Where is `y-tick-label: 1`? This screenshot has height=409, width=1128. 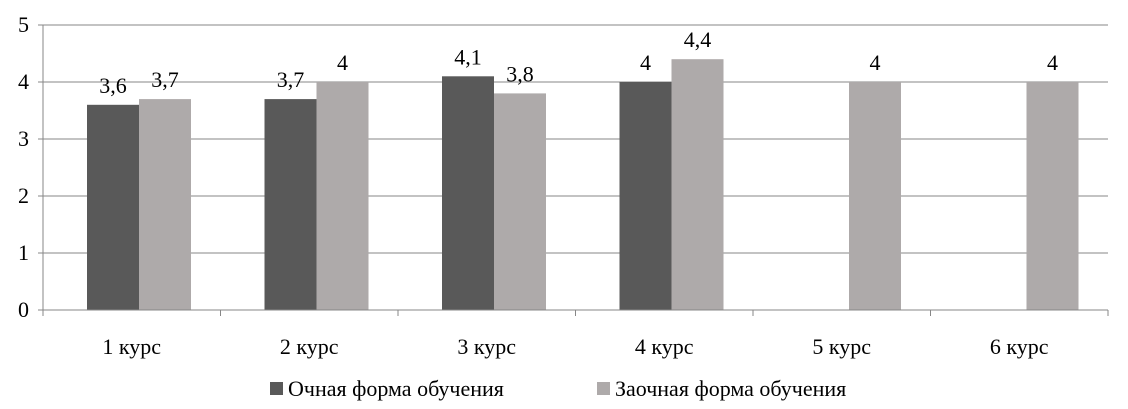 y-tick-label: 1 is located at coordinates (23, 252).